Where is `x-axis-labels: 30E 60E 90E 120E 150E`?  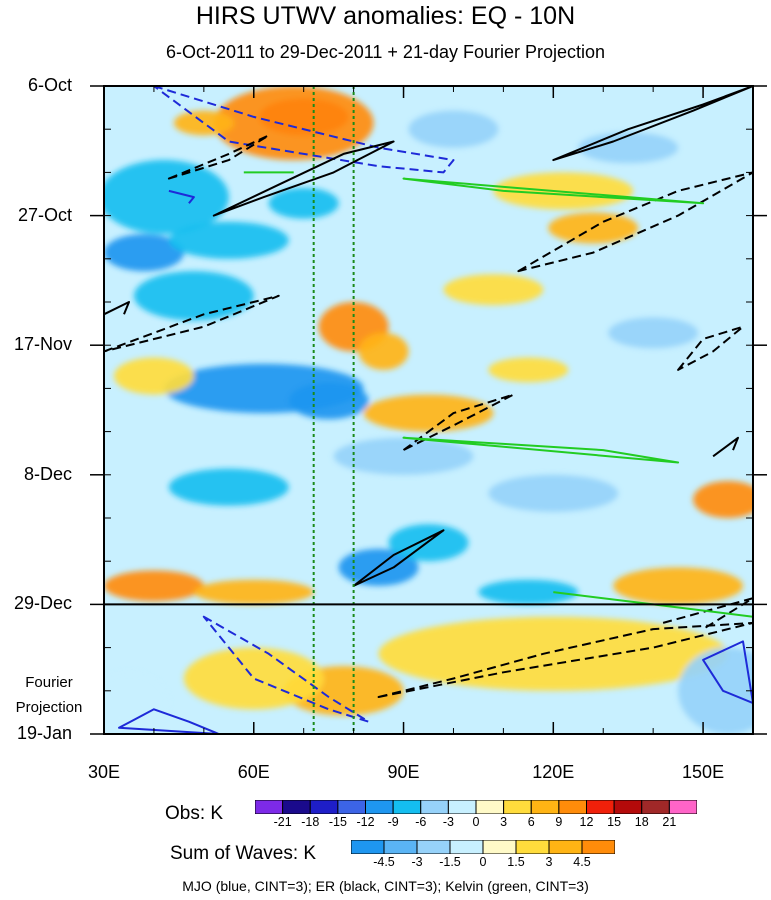 x-axis-labels: 30E 60E 90E 120E 150E is located at coordinates (406, 772).